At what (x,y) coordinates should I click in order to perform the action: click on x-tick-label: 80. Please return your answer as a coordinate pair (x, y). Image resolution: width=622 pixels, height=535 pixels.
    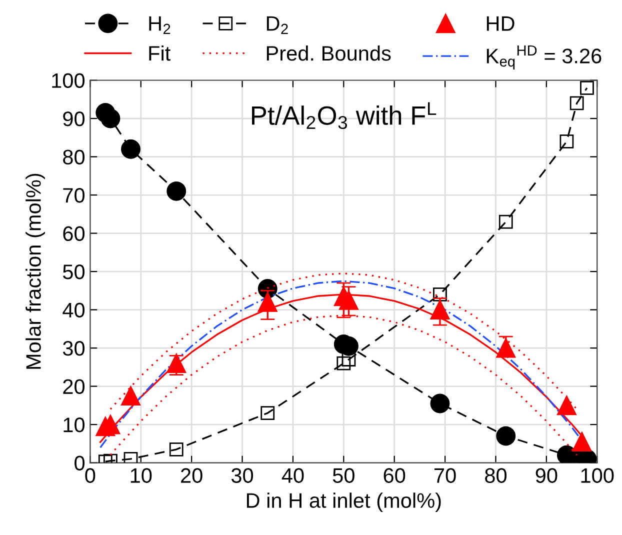
    Looking at the image, I should click on (496, 475).